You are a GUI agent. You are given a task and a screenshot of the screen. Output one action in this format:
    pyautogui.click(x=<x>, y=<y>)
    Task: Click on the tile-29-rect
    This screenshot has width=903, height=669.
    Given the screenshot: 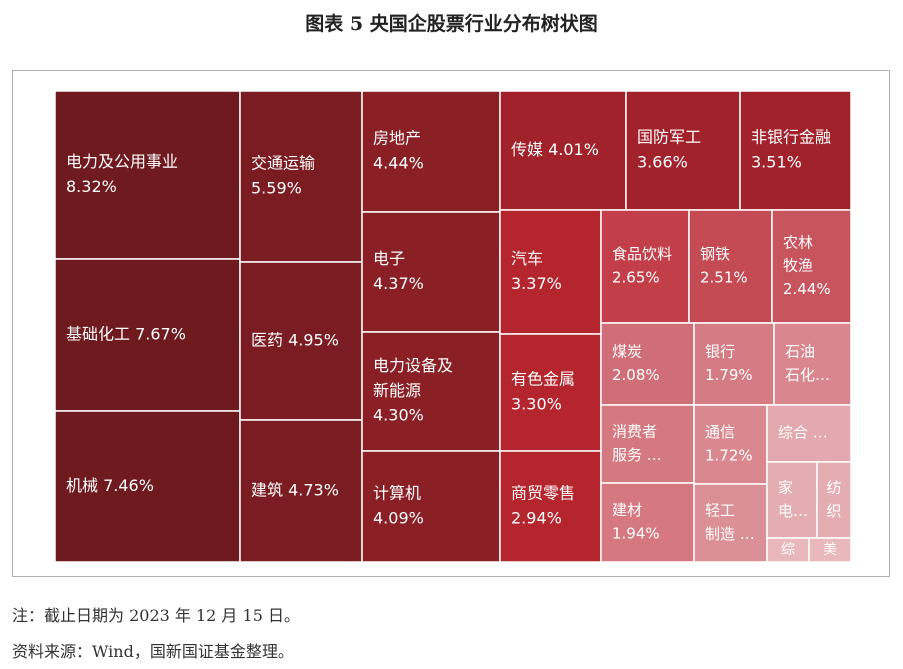 What is the action you would take?
    pyautogui.click(x=788, y=550)
    